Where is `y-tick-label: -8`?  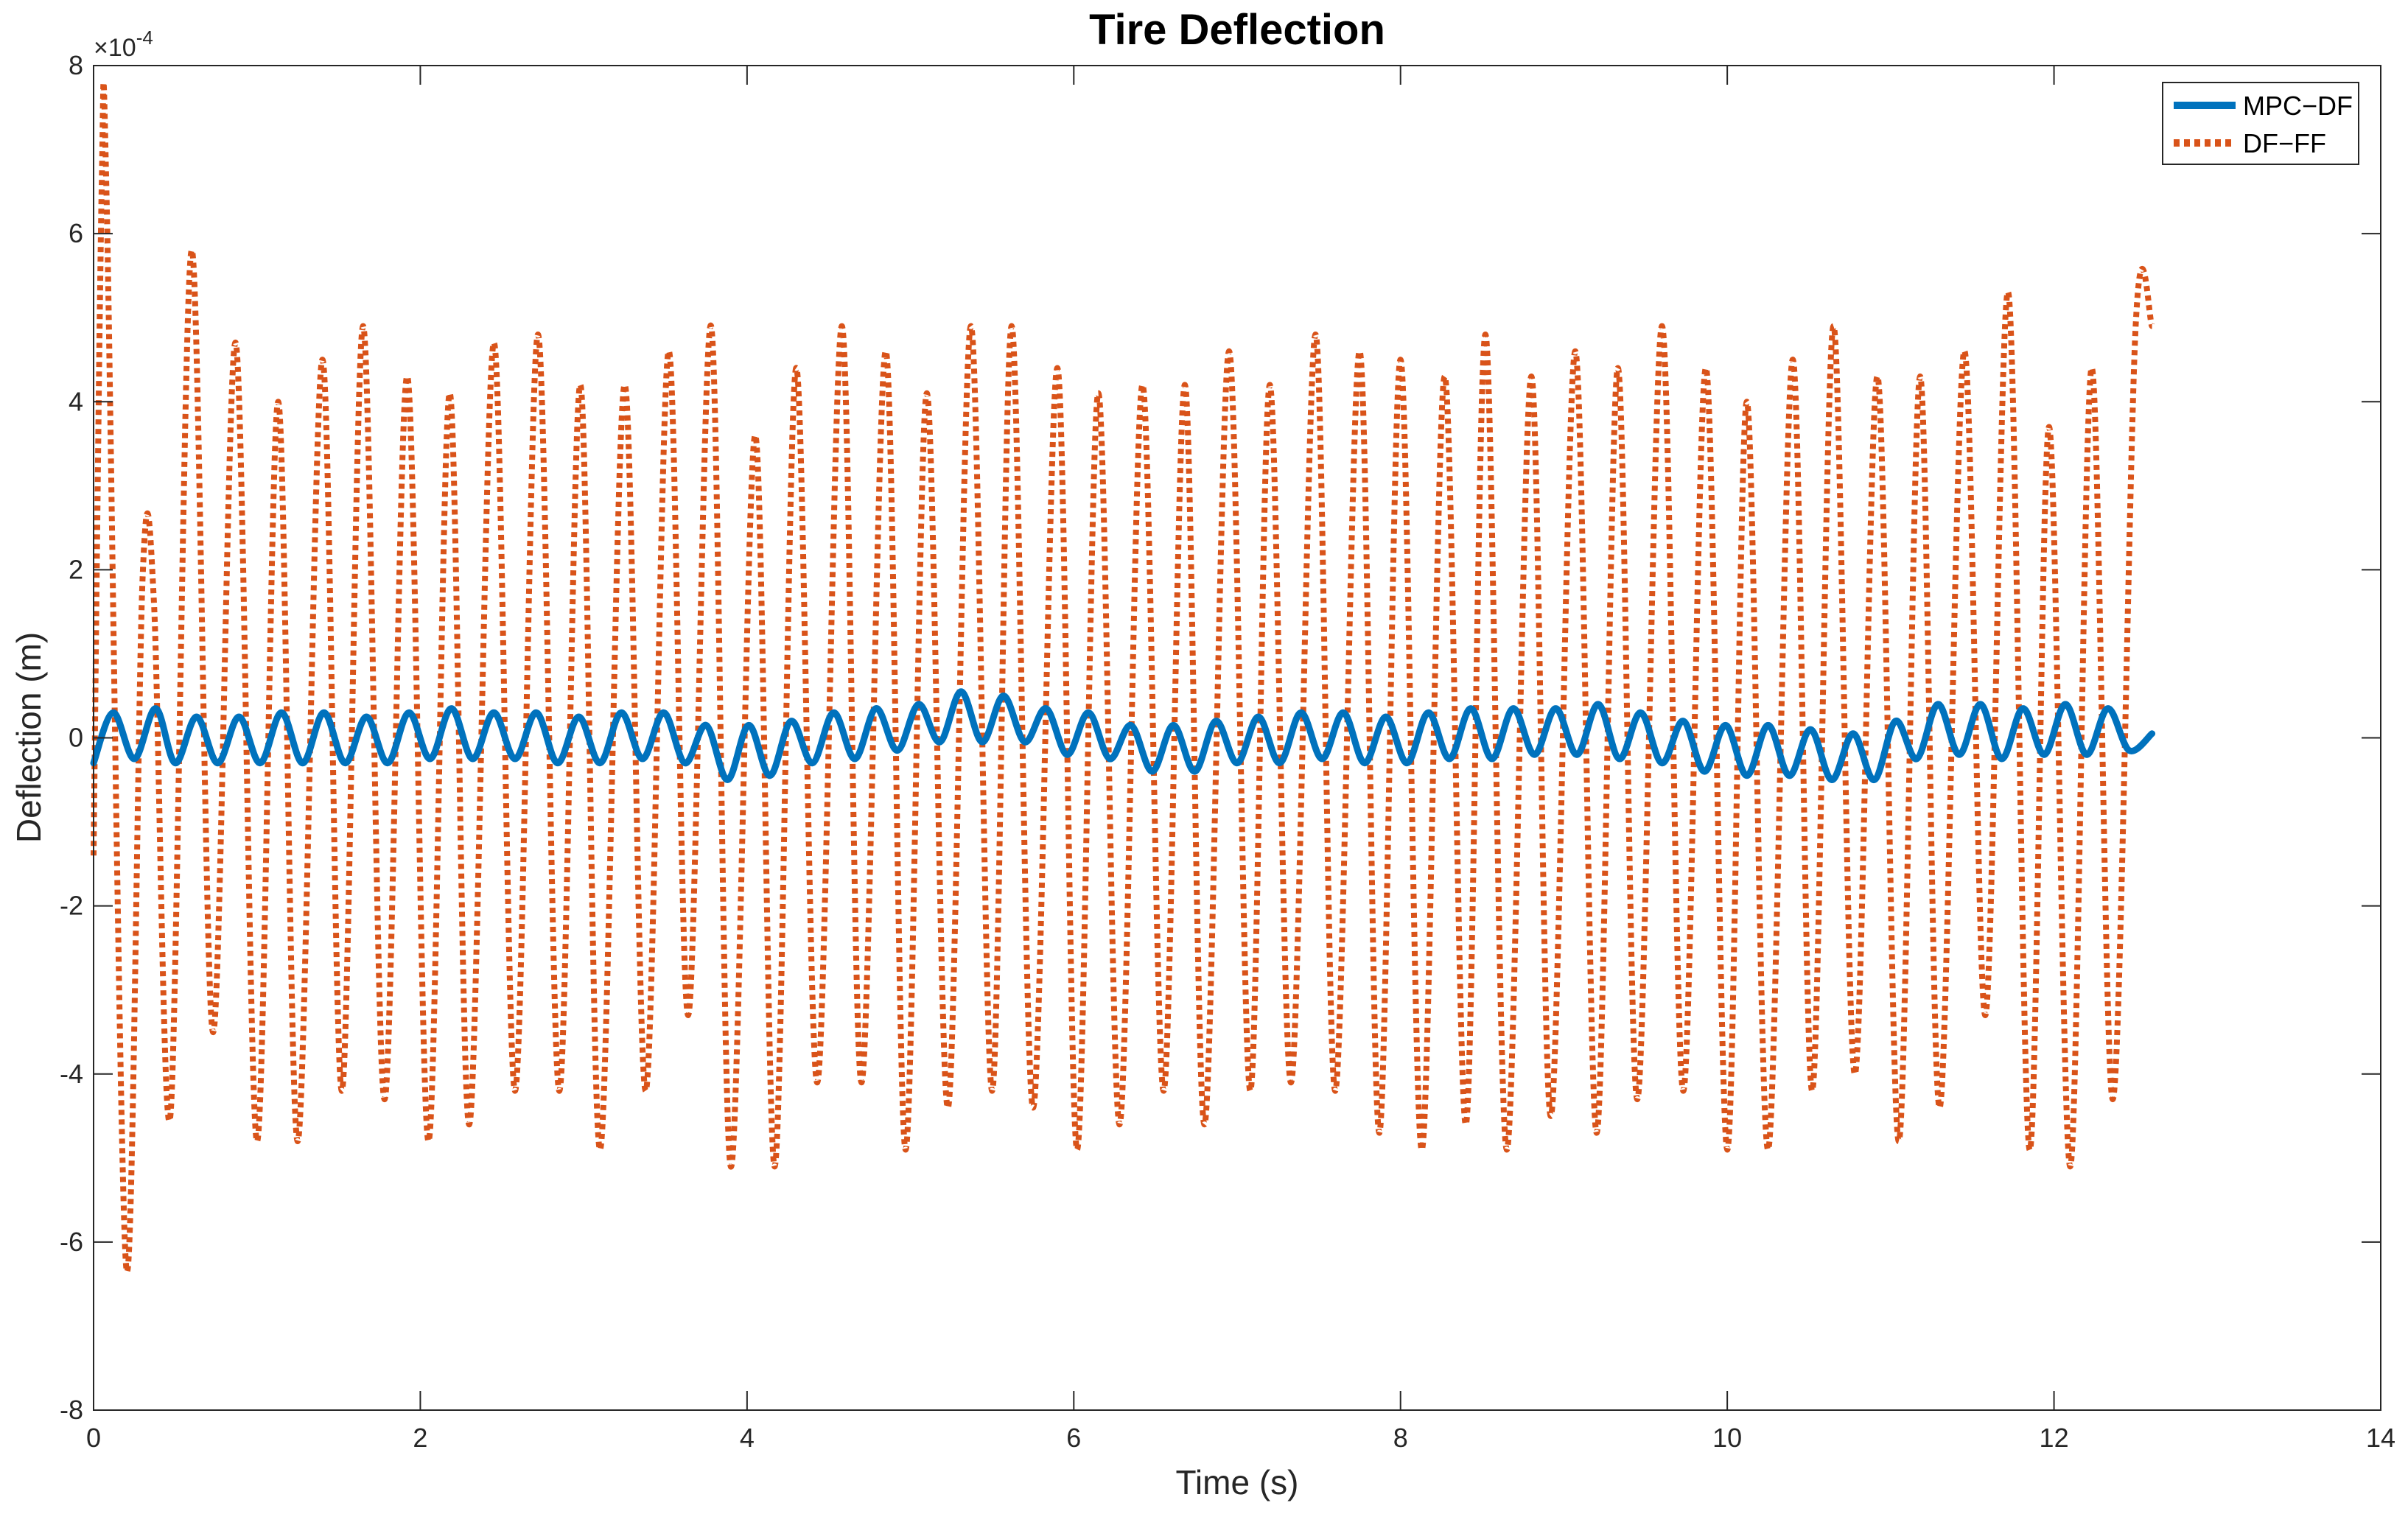
y-tick-label: -8 is located at coordinates (71, 1410).